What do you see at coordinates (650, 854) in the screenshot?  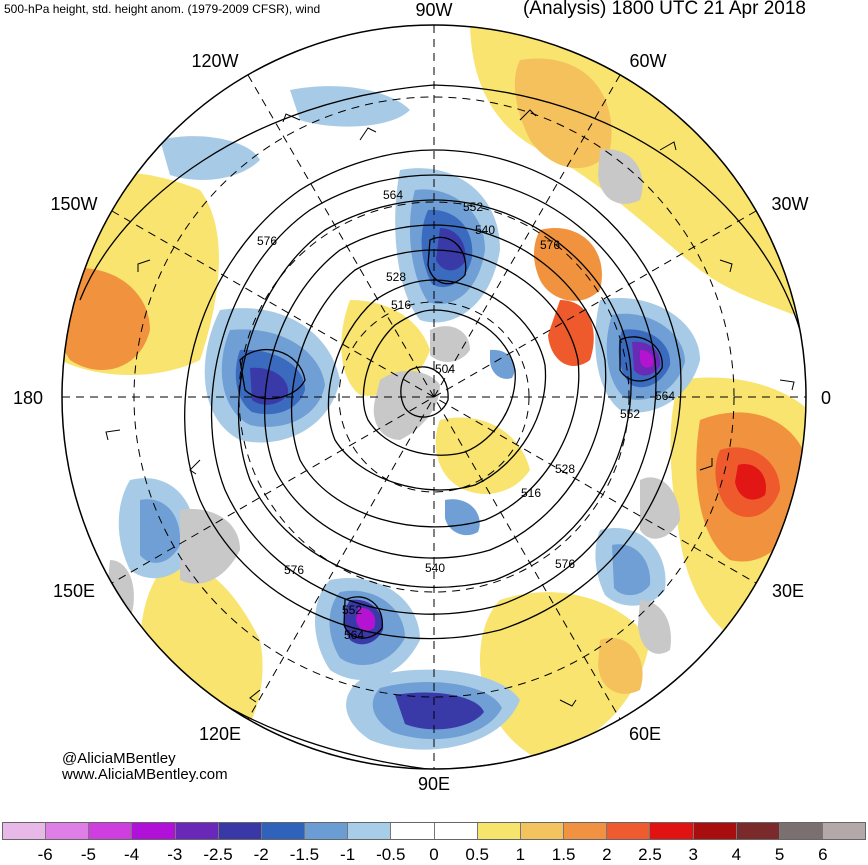 I see `colorbar-tick-label: 2.5` at bounding box center [650, 854].